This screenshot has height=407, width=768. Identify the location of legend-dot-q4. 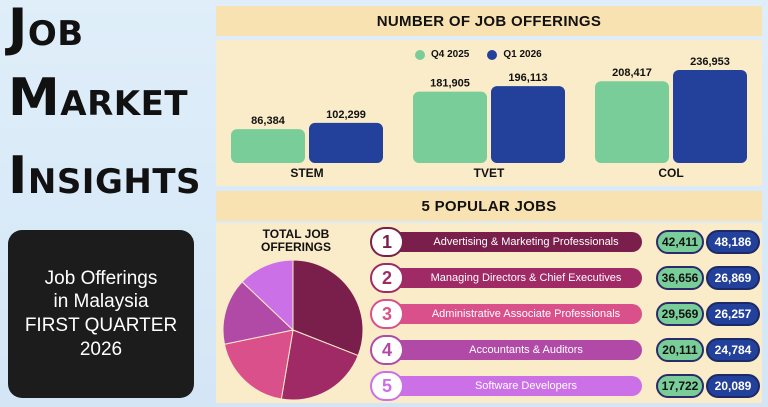
(420, 54).